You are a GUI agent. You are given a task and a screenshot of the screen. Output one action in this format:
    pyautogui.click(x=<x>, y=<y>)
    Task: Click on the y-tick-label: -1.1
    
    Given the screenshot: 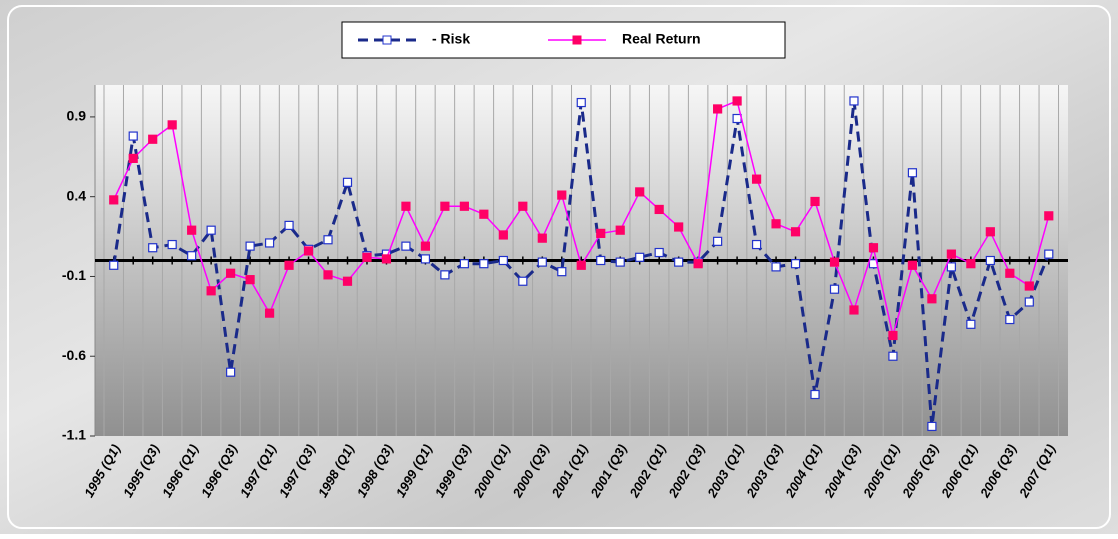 What is the action you would take?
    pyautogui.click(x=74, y=435)
    